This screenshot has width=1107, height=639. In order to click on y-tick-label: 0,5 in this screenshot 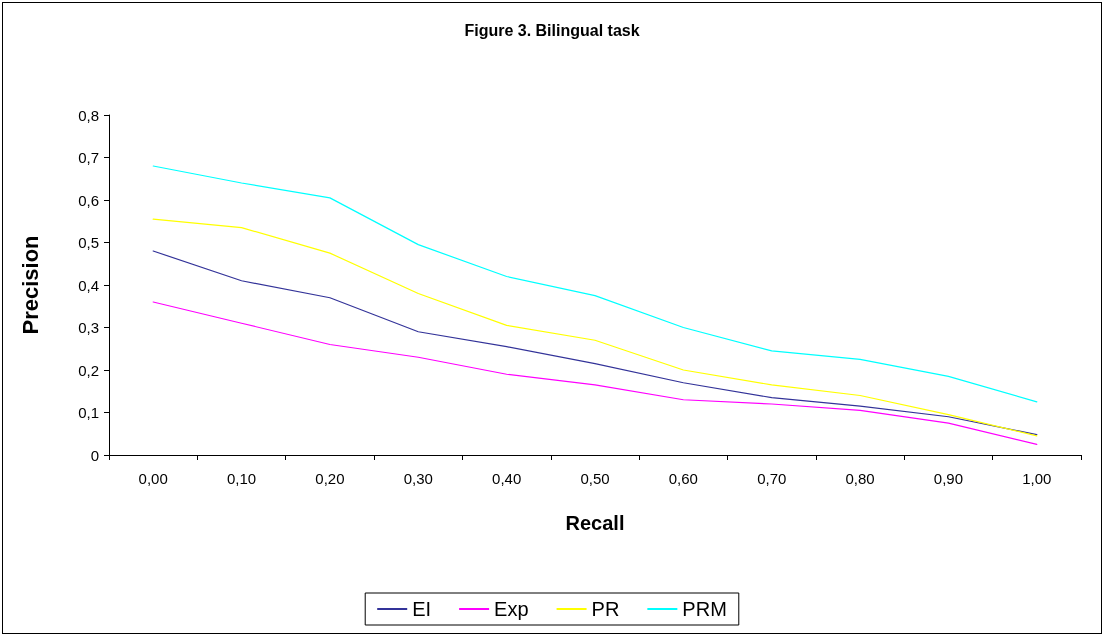, I will do `click(88, 242)`.